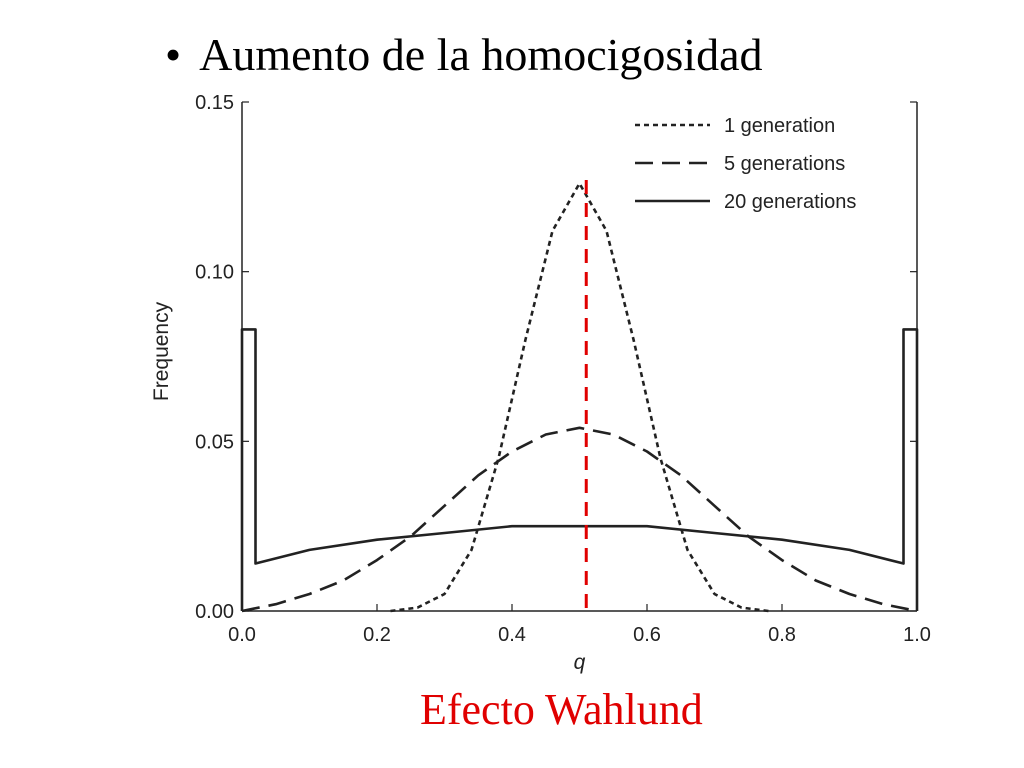 Image resolution: width=1024 pixels, height=768 pixels. What do you see at coordinates (161, 351) in the screenshot?
I see `y-axis-label: Frequency` at bounding box center [161, 351].